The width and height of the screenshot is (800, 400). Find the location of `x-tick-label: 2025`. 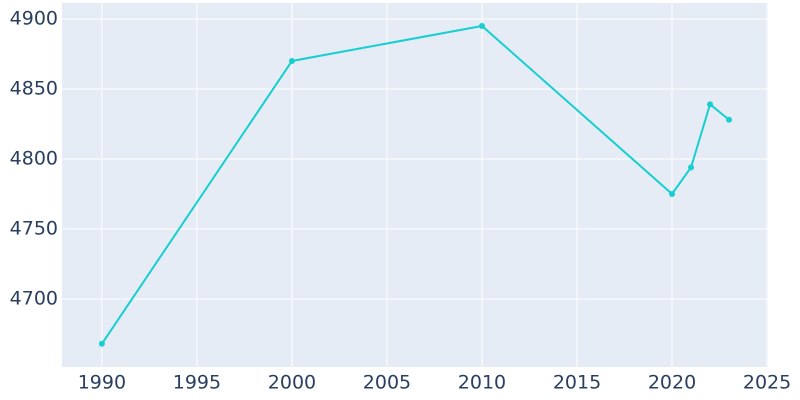

x-tick-label: 2025 is located at coordinates (767, 383).